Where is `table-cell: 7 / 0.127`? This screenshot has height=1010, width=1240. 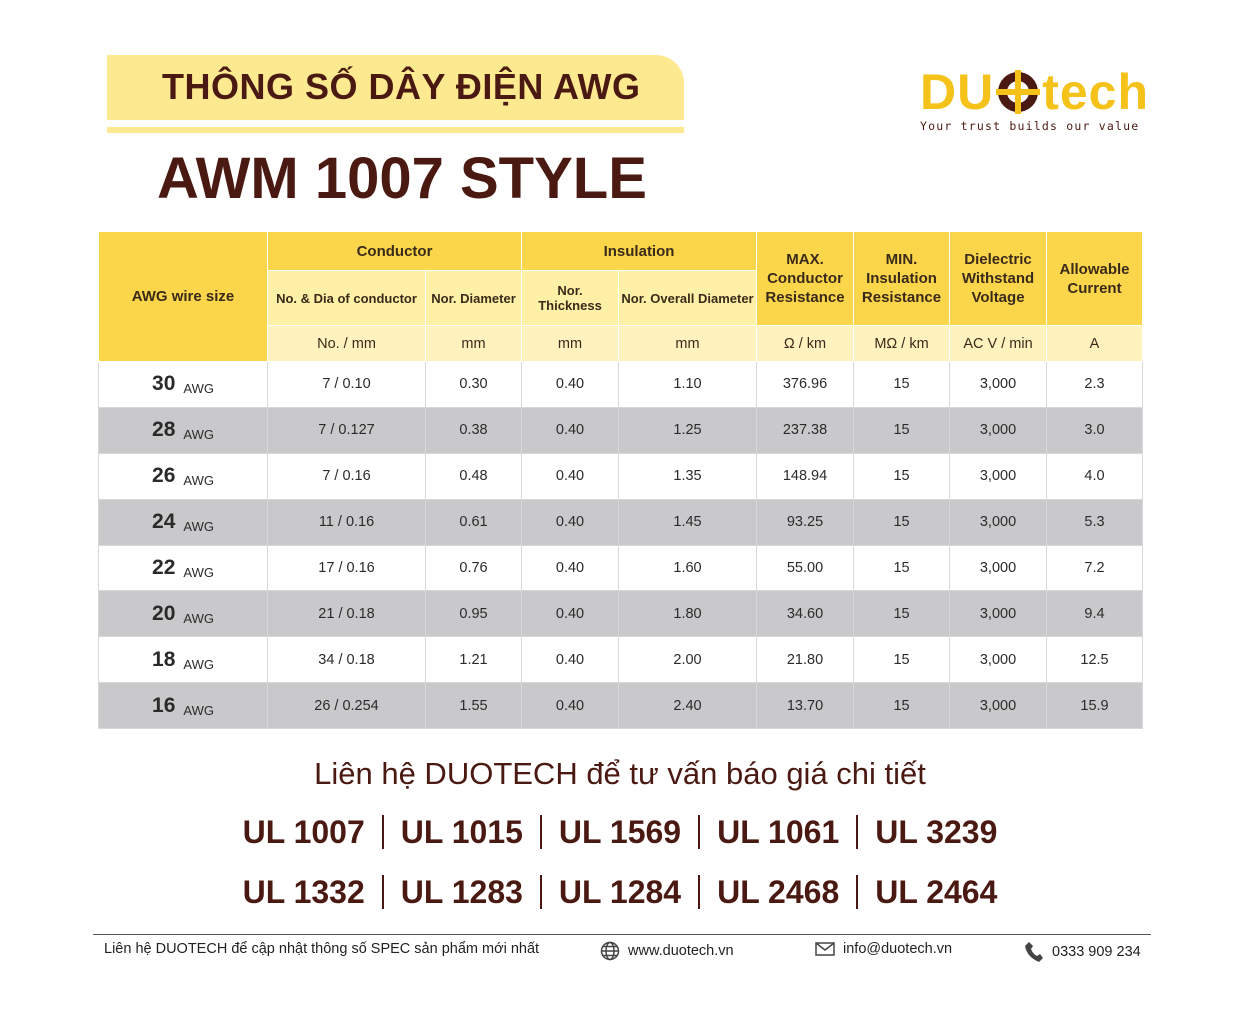
table-cell: 7 / 0.127 is located at coordinates (346, 430).